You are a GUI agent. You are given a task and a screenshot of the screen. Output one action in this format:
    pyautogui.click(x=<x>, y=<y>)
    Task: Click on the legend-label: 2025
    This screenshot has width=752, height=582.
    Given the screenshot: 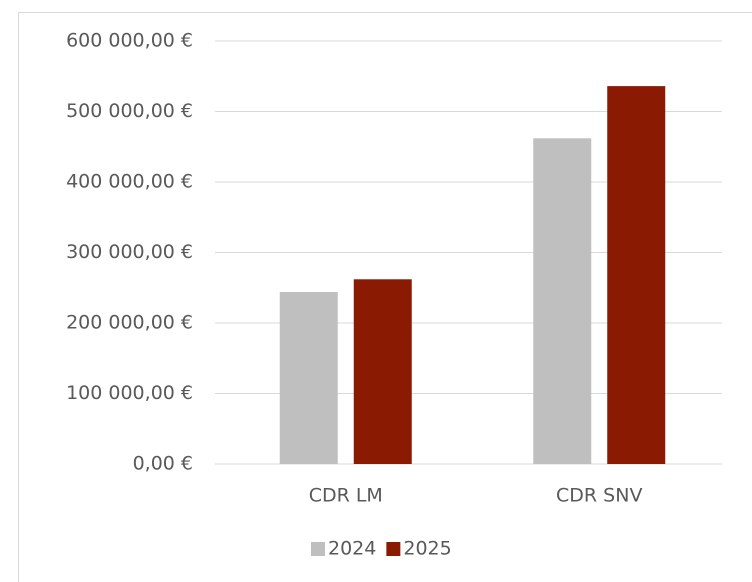 What is the action you would take?
    pyautogui.click(x=427, y=549)
    